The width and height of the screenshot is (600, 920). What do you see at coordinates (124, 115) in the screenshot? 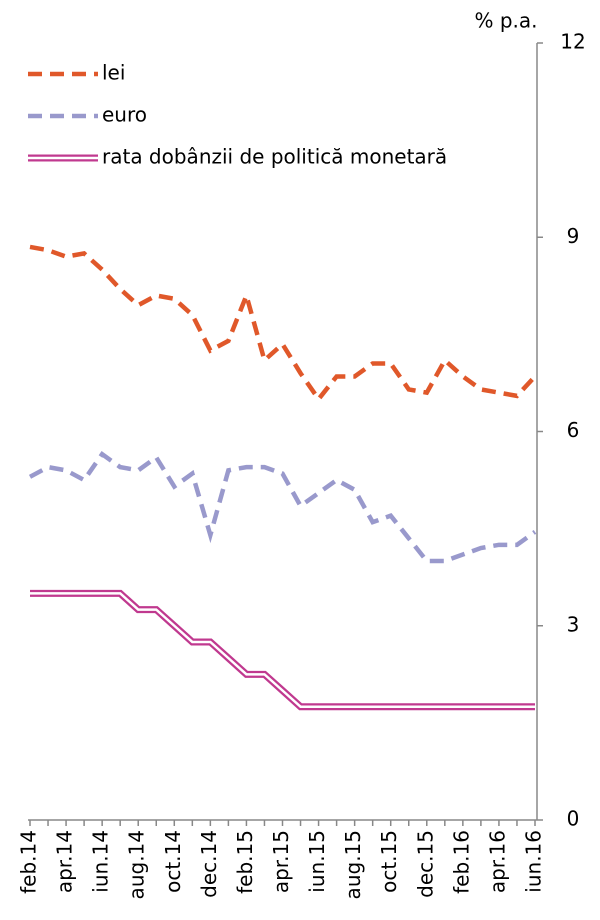
I see `legend-label: euro` at bounding box center [124, 115].